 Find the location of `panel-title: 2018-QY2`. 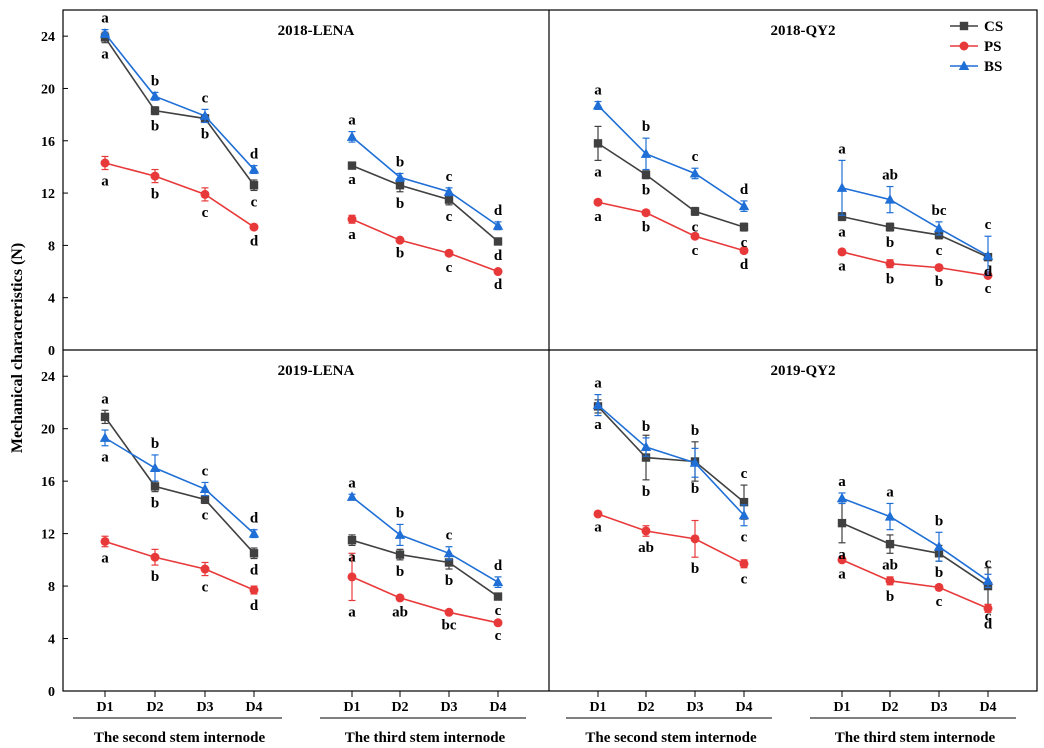

panel-title: 2018-QY2 is located at coordinates (803, 31).